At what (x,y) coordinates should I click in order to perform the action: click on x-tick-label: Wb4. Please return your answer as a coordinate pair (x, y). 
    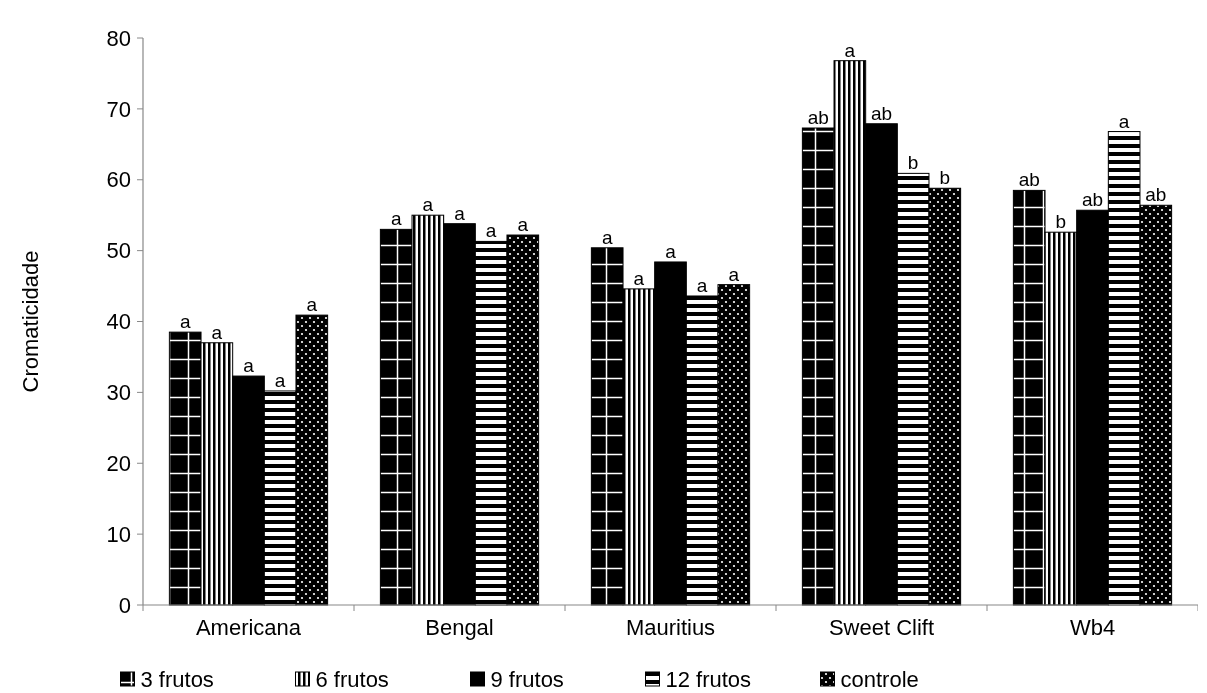
    Looking at the image, I should click on (1092, 627).